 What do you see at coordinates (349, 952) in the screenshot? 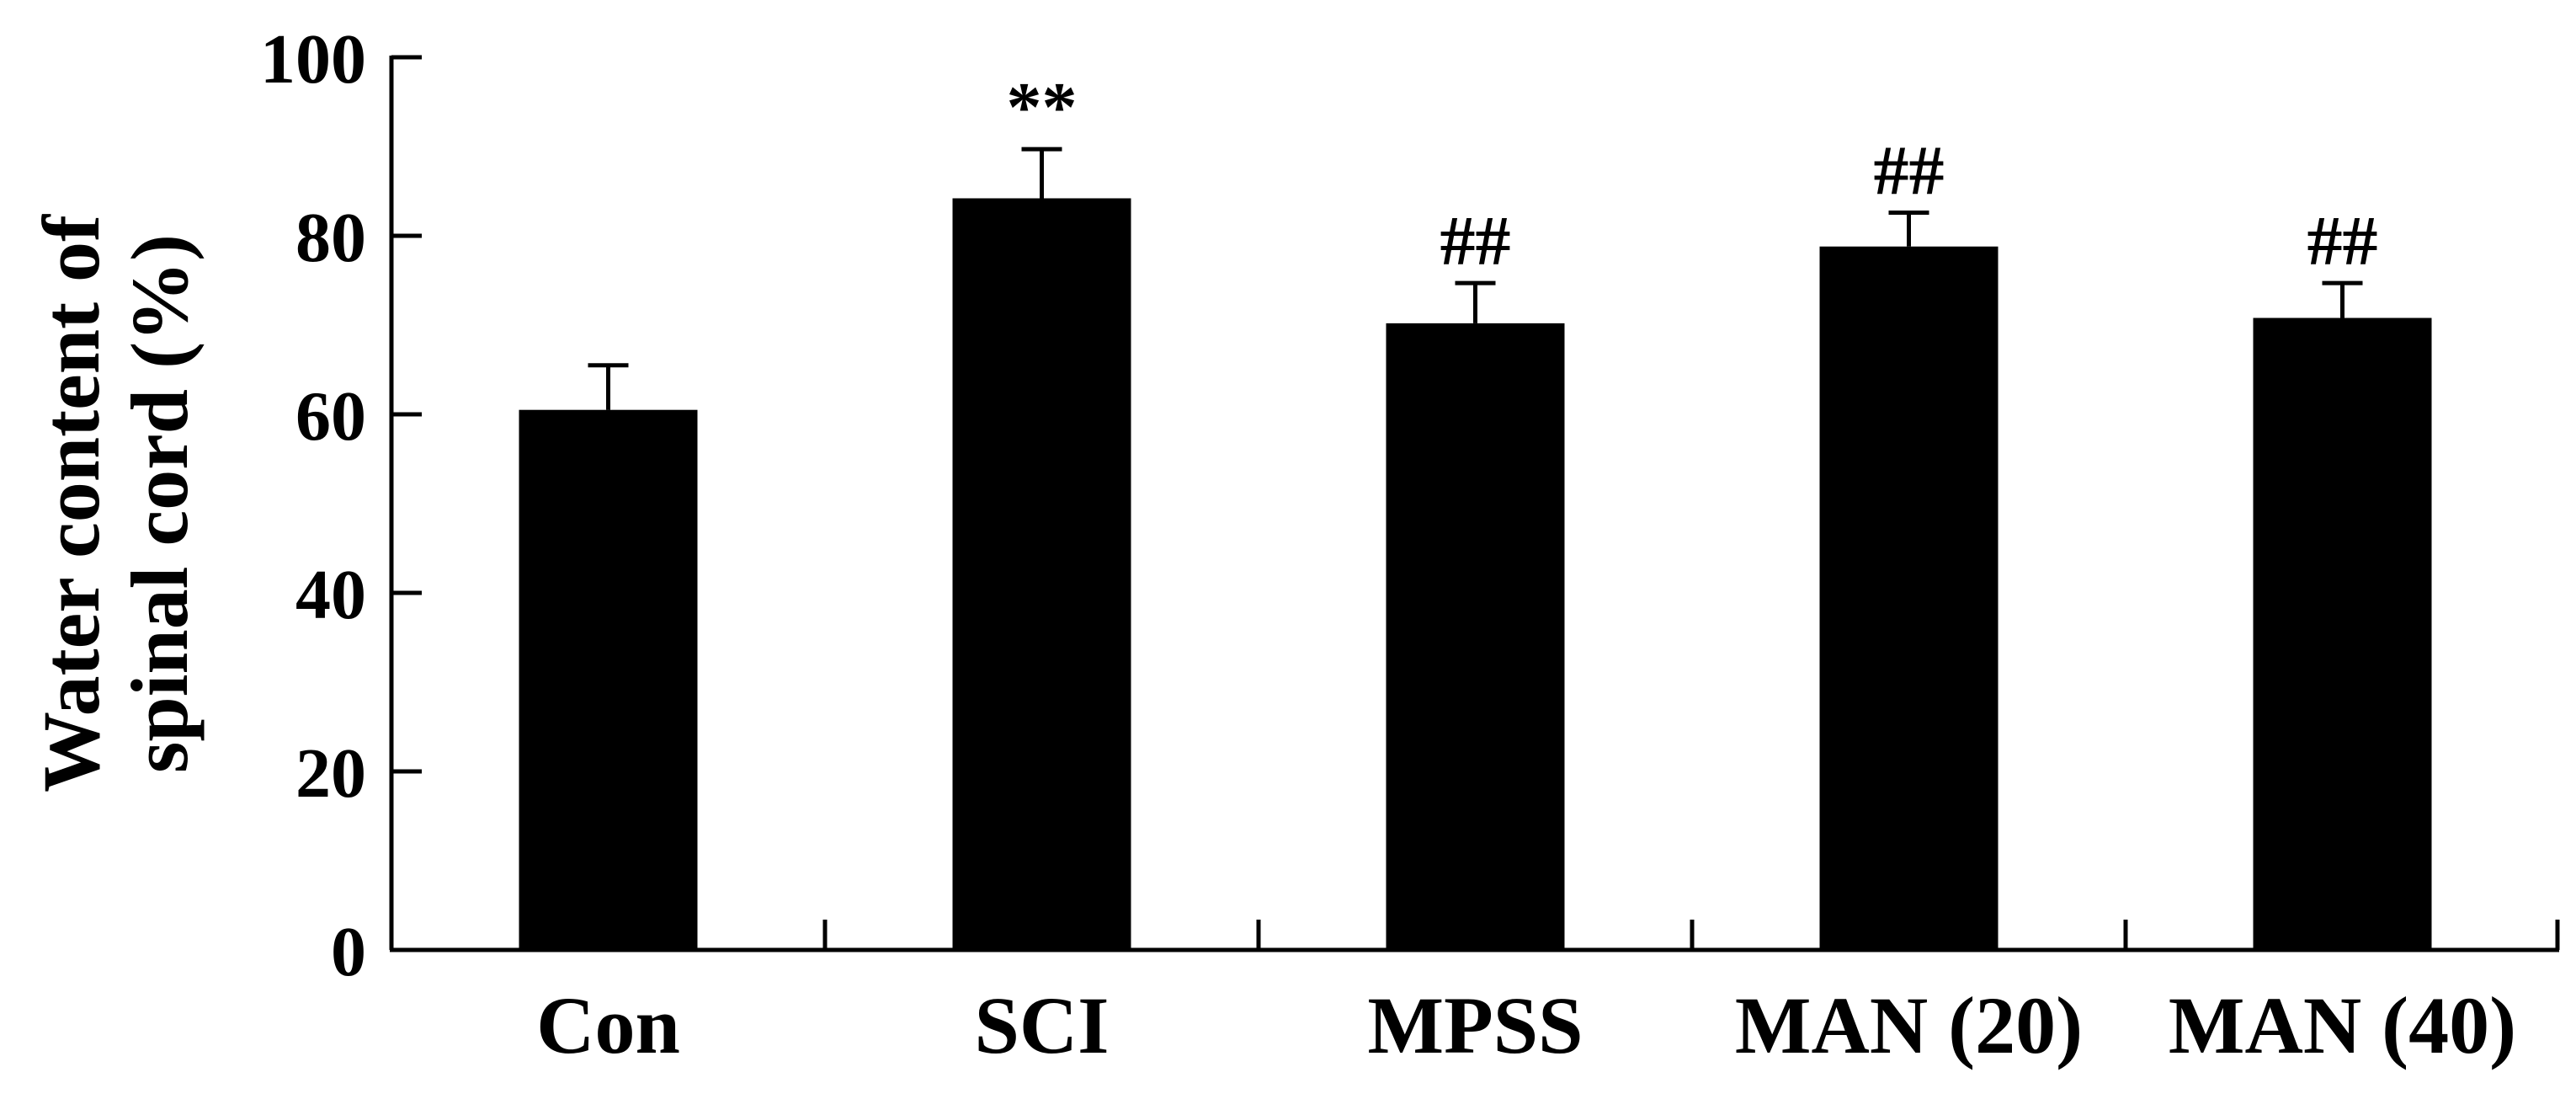
I see `y-tick-label: 0` at bounding box center [349, 952].